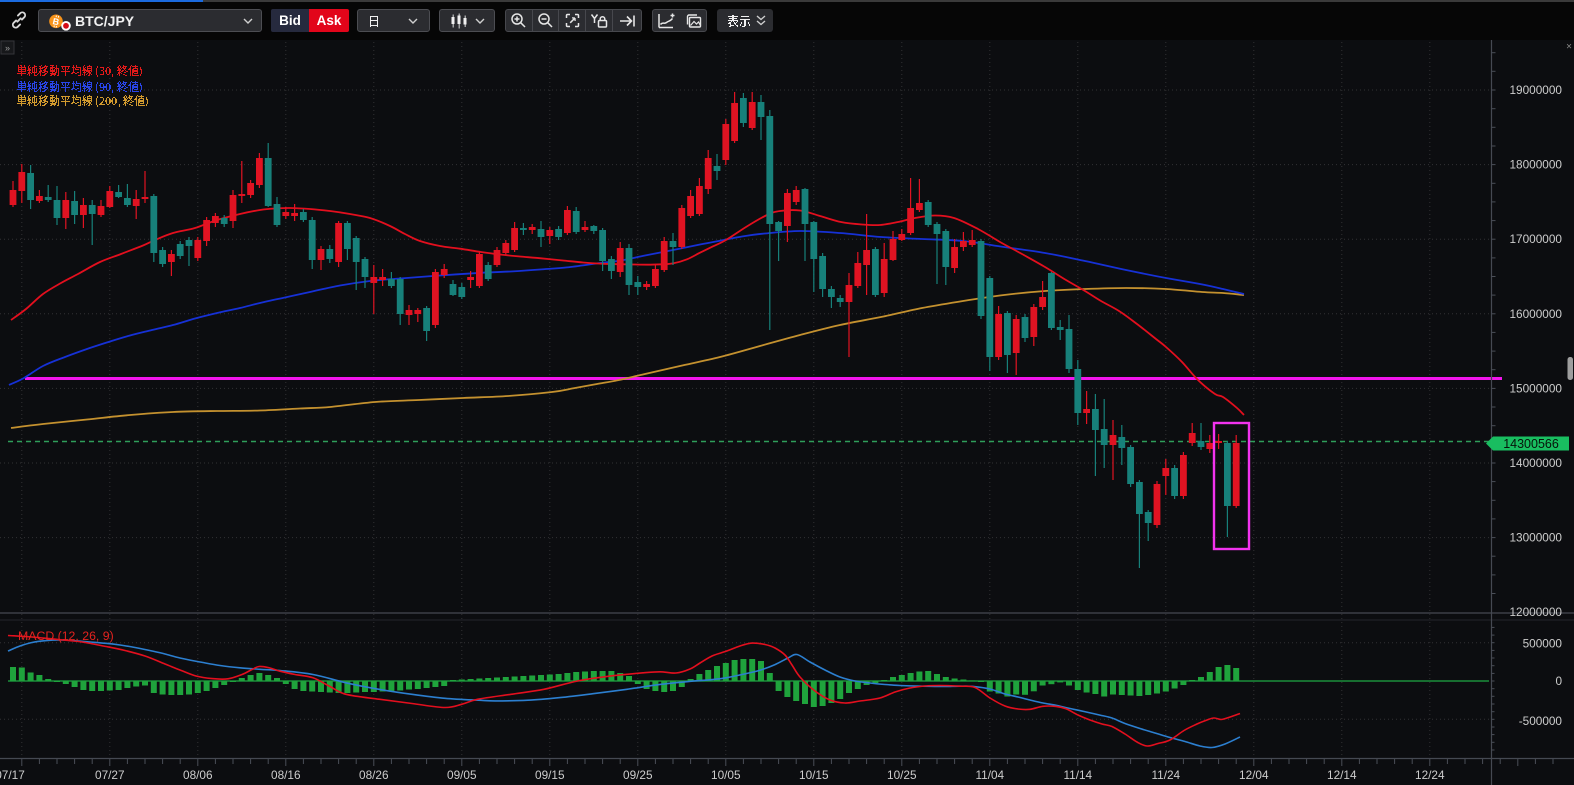 The width and height of the screenshot is (1574, 785). I want to click on svg-text: 12/14, so click(1342, 775).